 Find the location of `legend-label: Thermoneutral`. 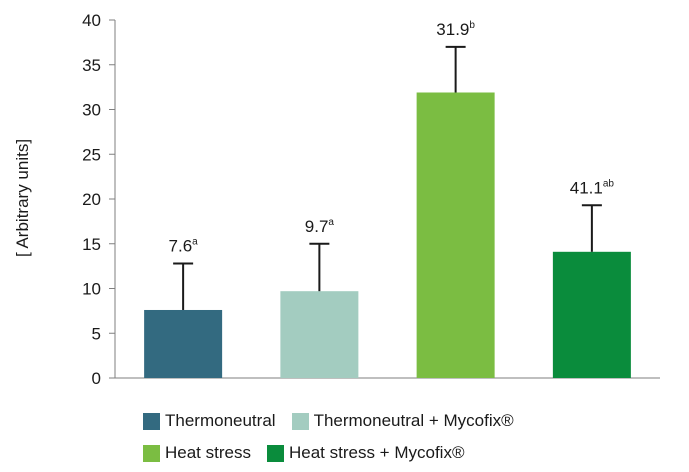

legend-label: Thermoneutral is located at coordinates (220, 420).